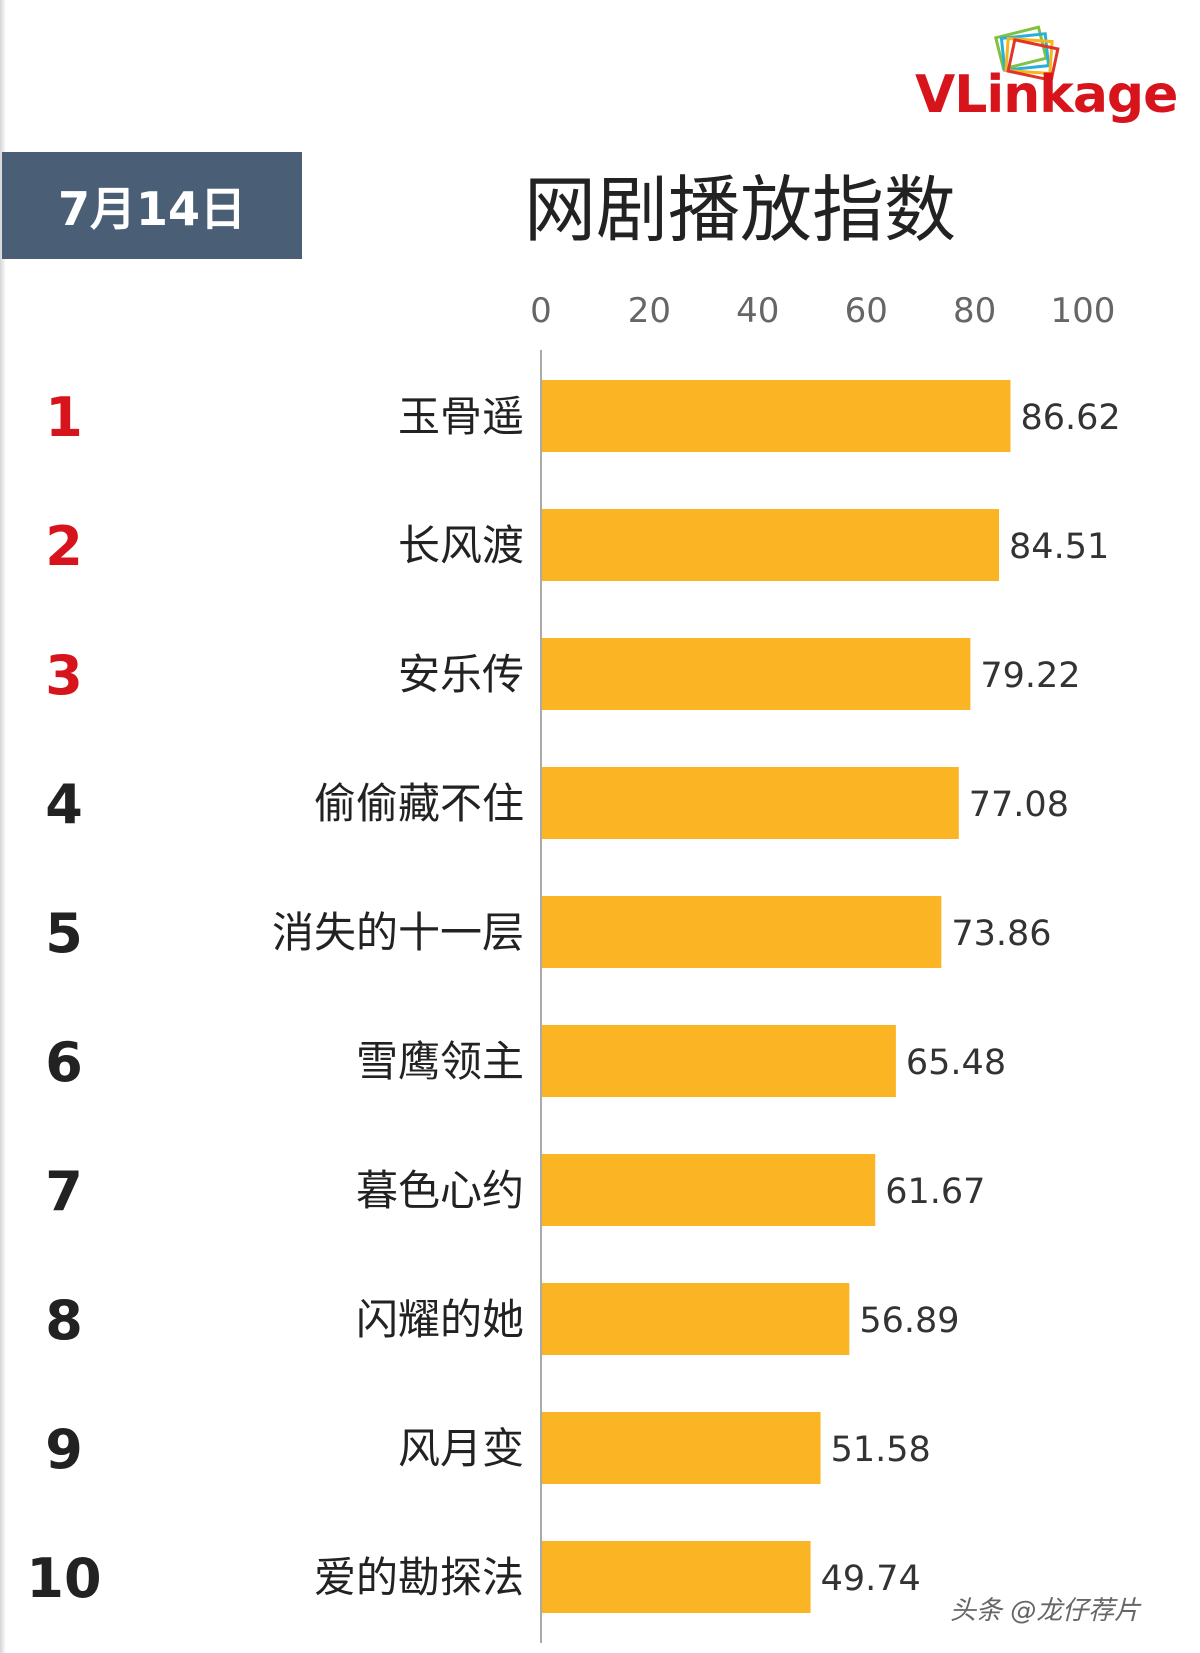  What do you see at coordinates (909, 1321) in the screenshot?
I see `data-label: 56.89` at bounding box center [909, 1321].